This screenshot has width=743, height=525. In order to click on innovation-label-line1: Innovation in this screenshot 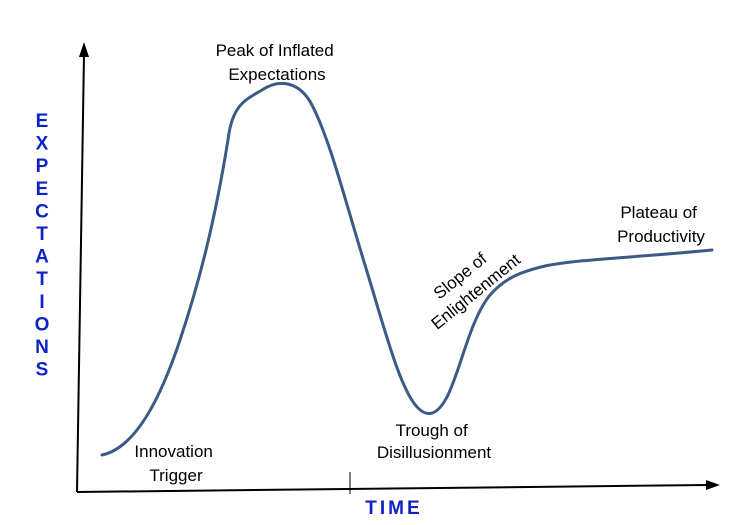, I will do `click(173, 451)`.